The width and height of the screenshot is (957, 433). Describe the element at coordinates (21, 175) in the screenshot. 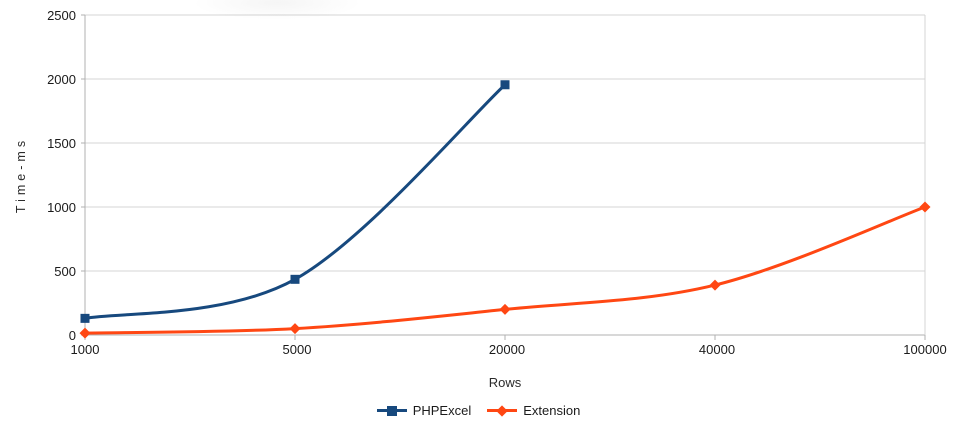

I see `y-axis-title: Time-ms` at that location.